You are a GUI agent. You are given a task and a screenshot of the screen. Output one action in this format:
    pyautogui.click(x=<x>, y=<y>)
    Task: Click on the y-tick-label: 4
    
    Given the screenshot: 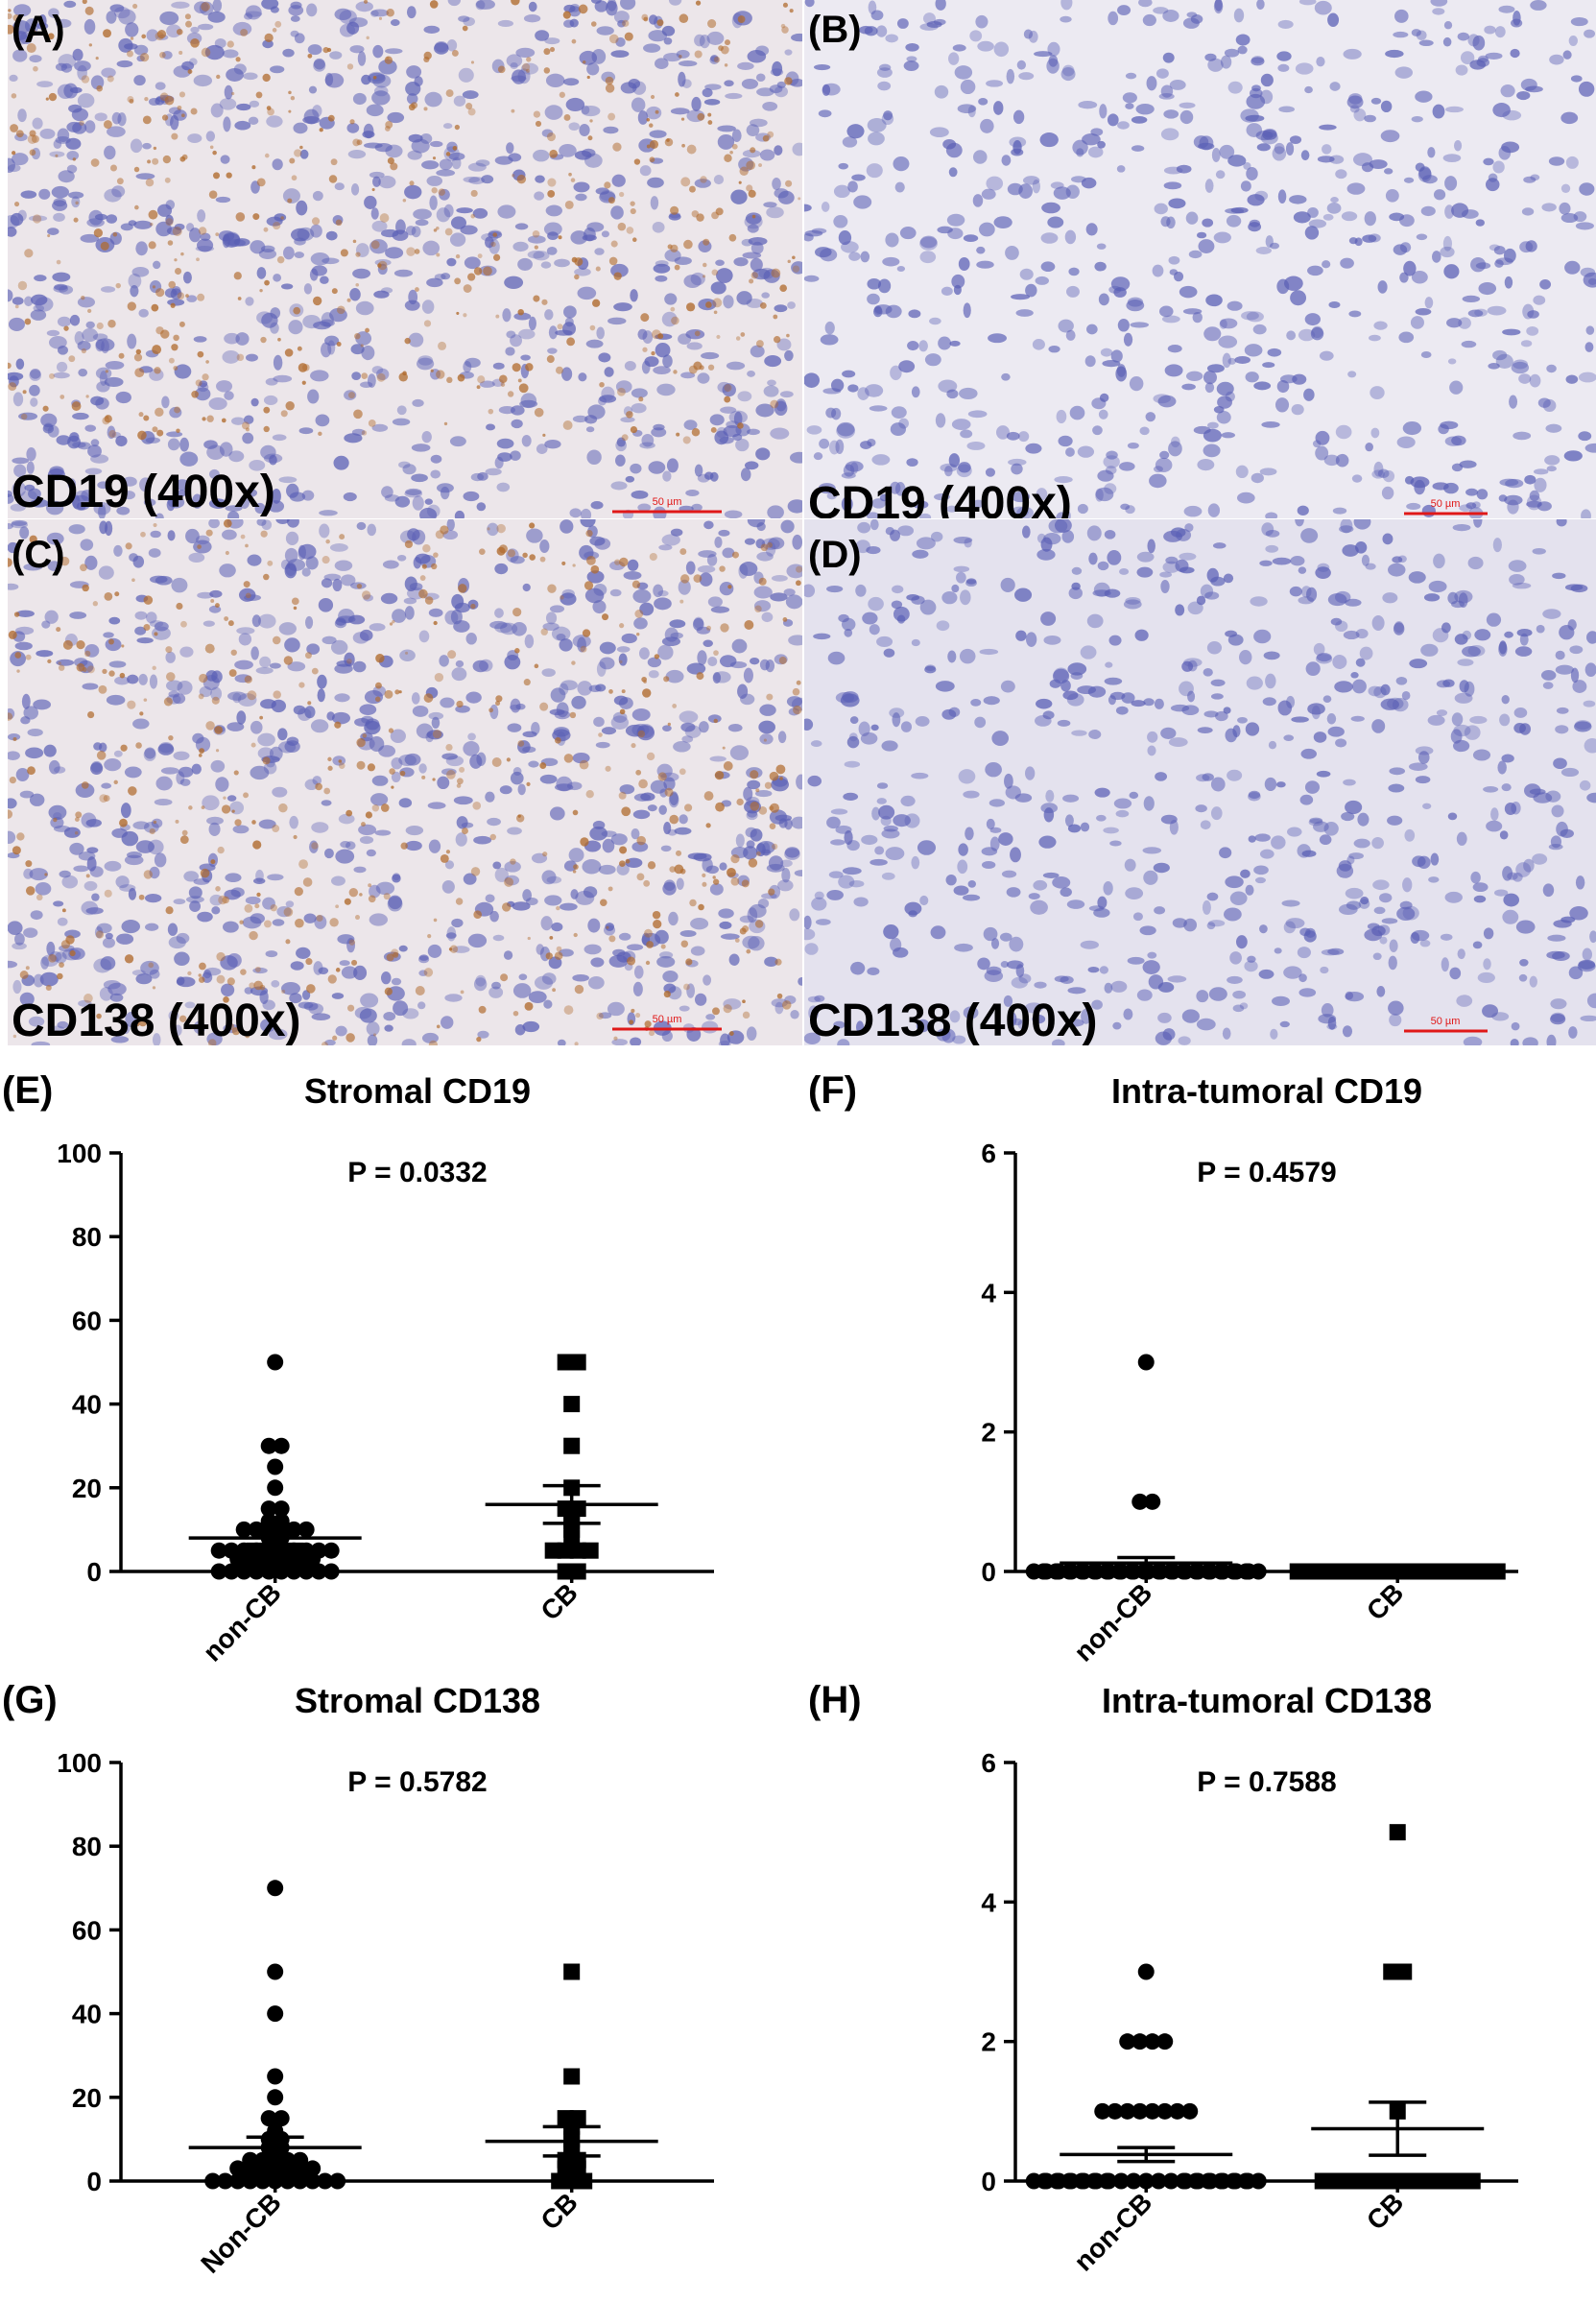 What is the action you would take?
    pyautogui.click(x=988, y=1902)
    